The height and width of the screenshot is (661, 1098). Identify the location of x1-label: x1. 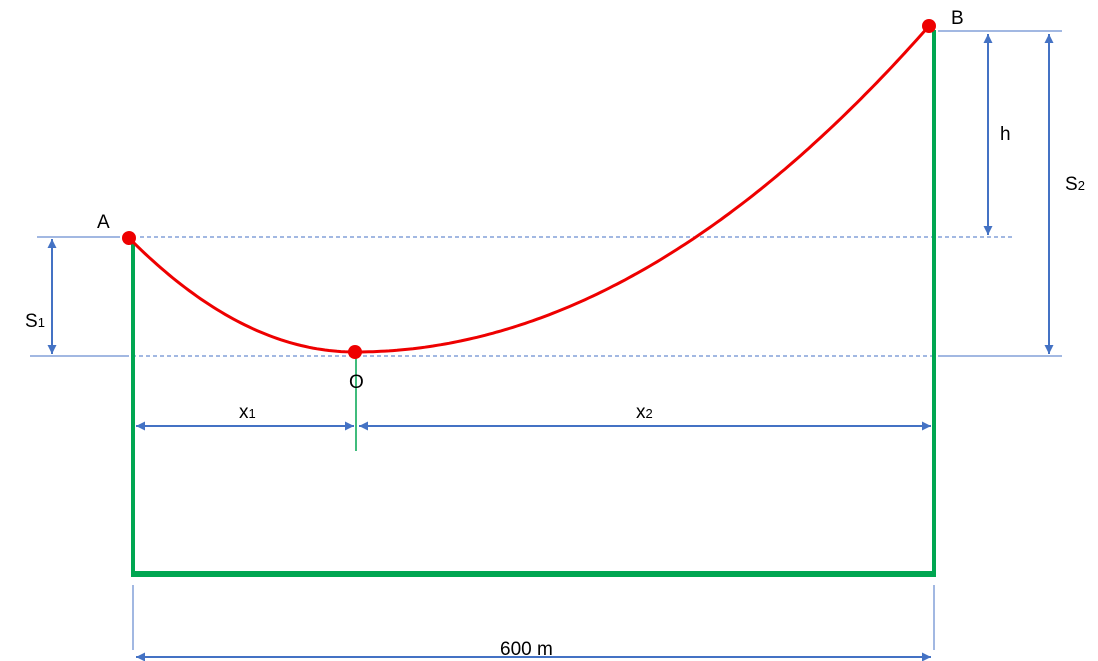
(247, 412).